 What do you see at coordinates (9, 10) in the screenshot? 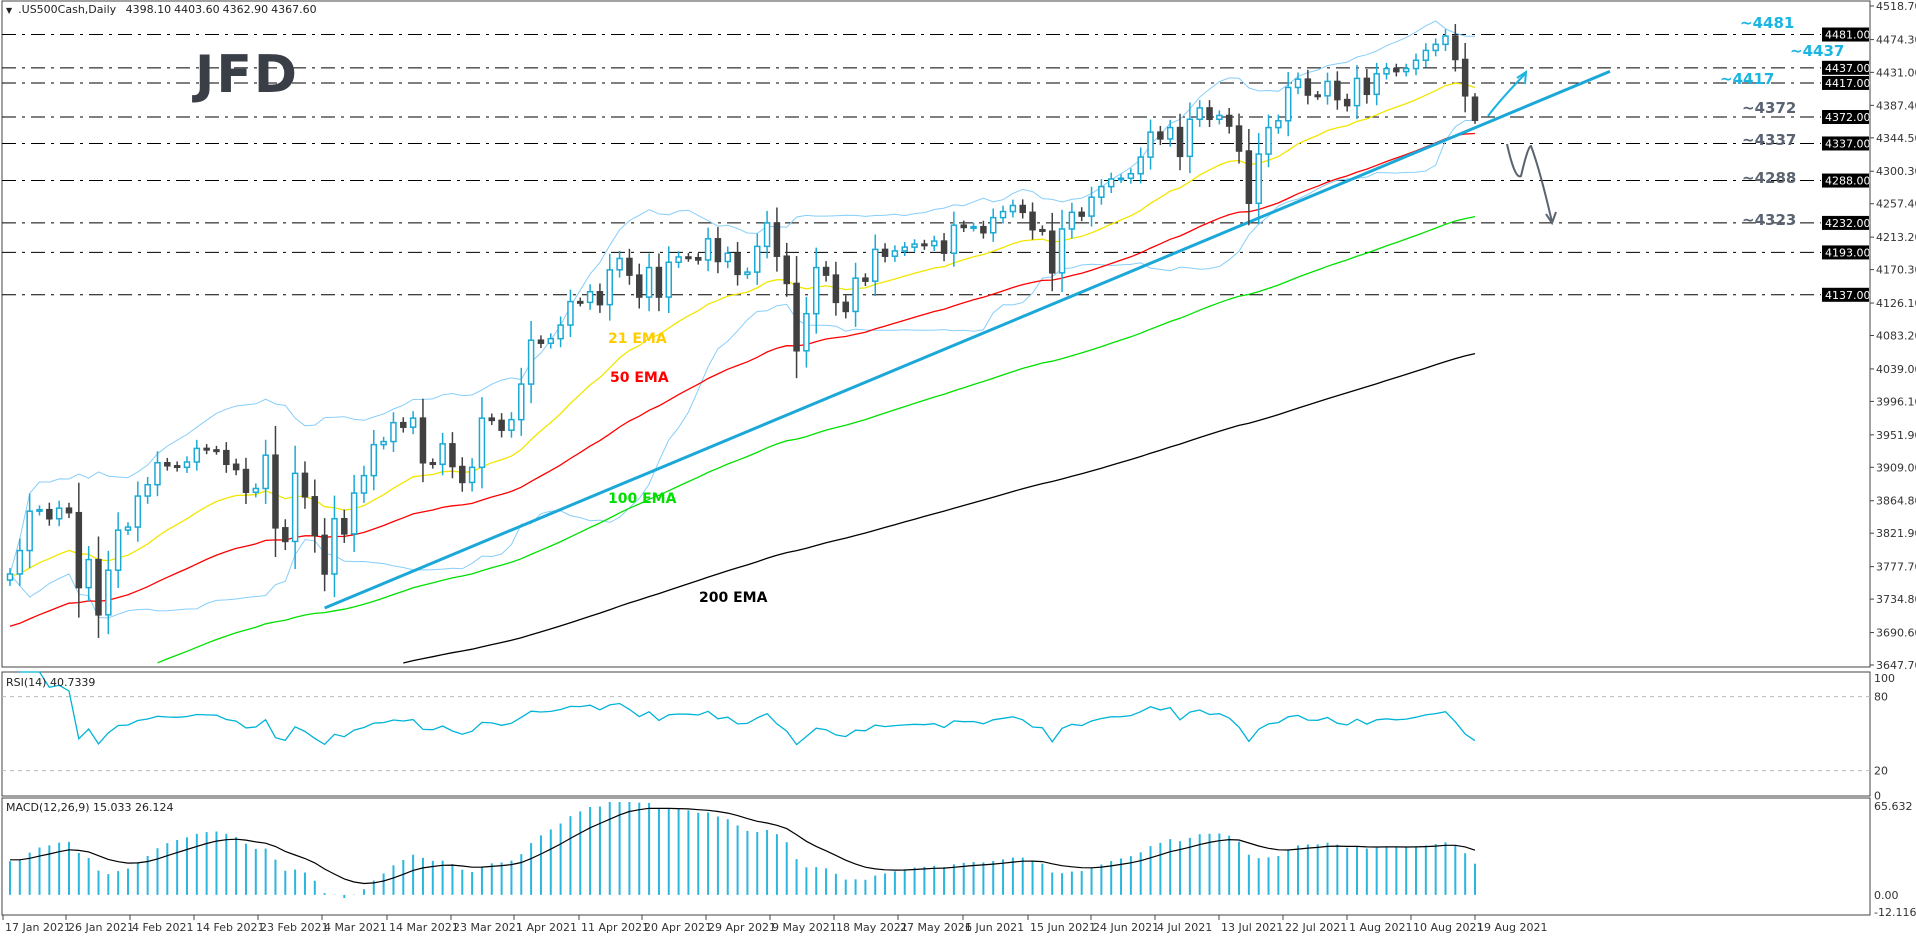
I see `dropdown-arrow-icon: ▼` at bounding box center [9, 10].